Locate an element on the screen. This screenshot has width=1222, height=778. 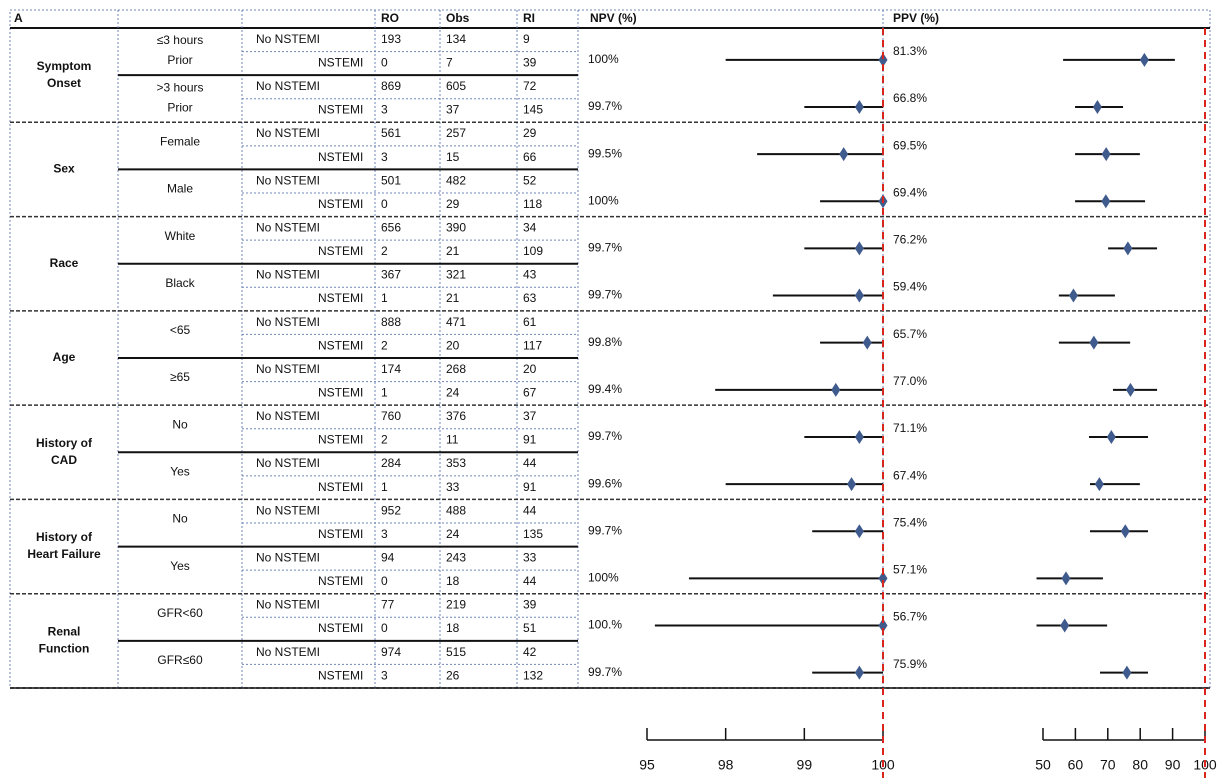
count: 135 is located at coordinates (533, 534).